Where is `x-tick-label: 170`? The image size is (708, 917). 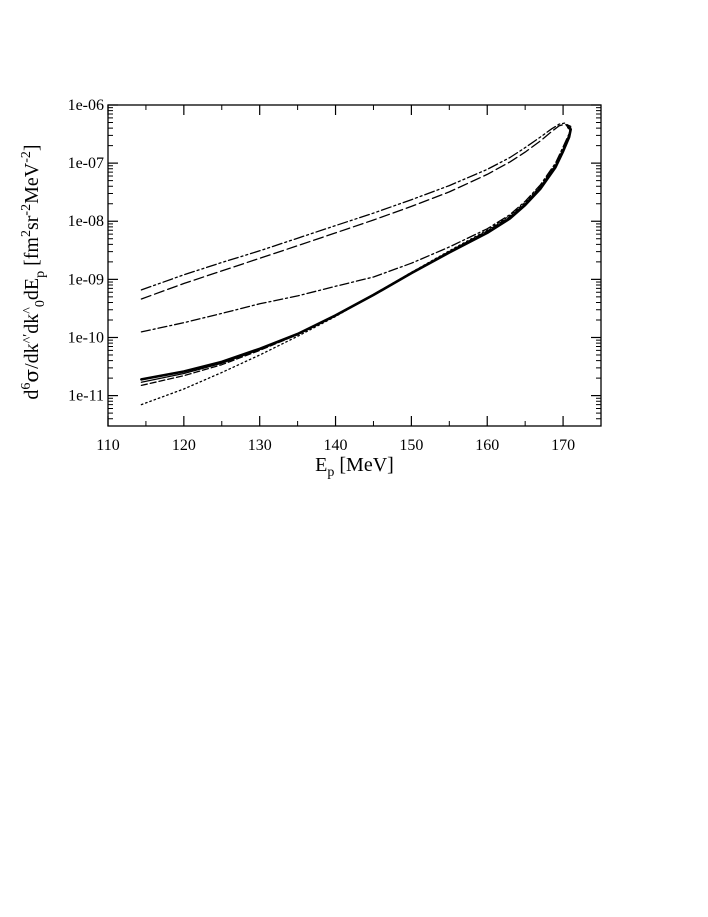
x-tick-label: 170 is located at coordinates (563, 445).